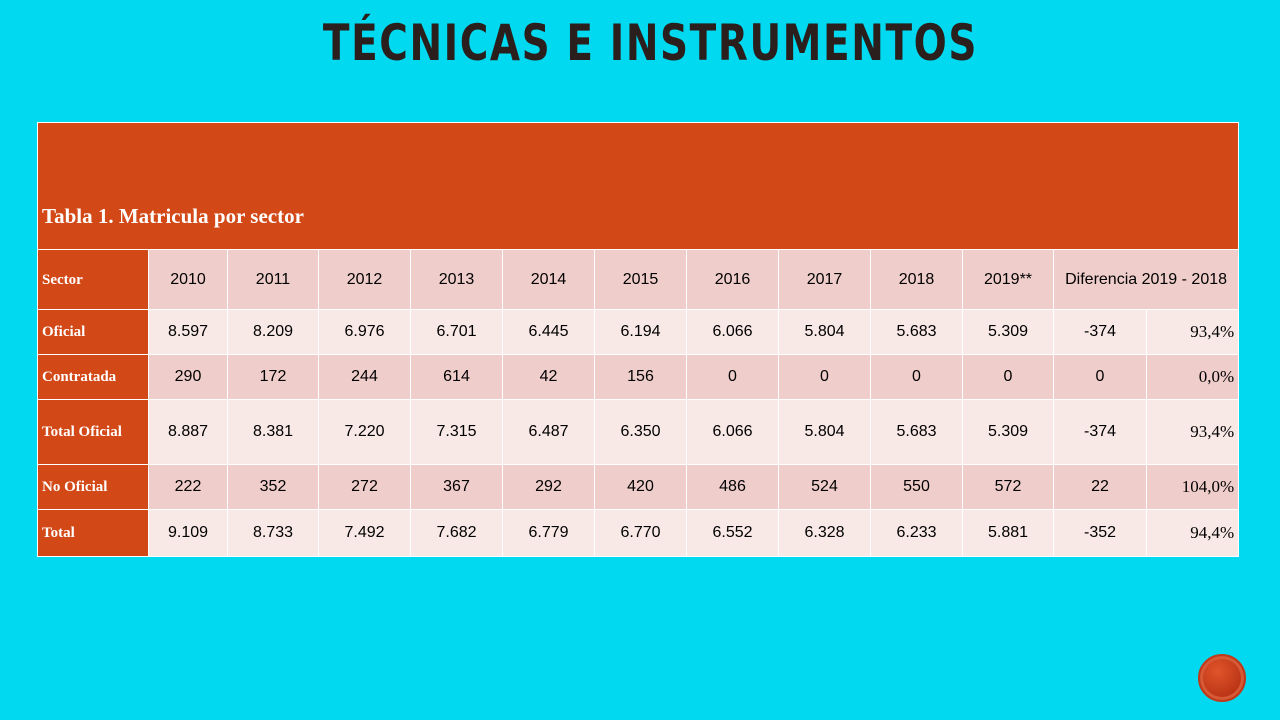 The height and width of the screenshot is (720, 1280). What do you see at coordinates (188, 377) in the screenshot?
I see `cell: 290` at bounding box center [188, 377].